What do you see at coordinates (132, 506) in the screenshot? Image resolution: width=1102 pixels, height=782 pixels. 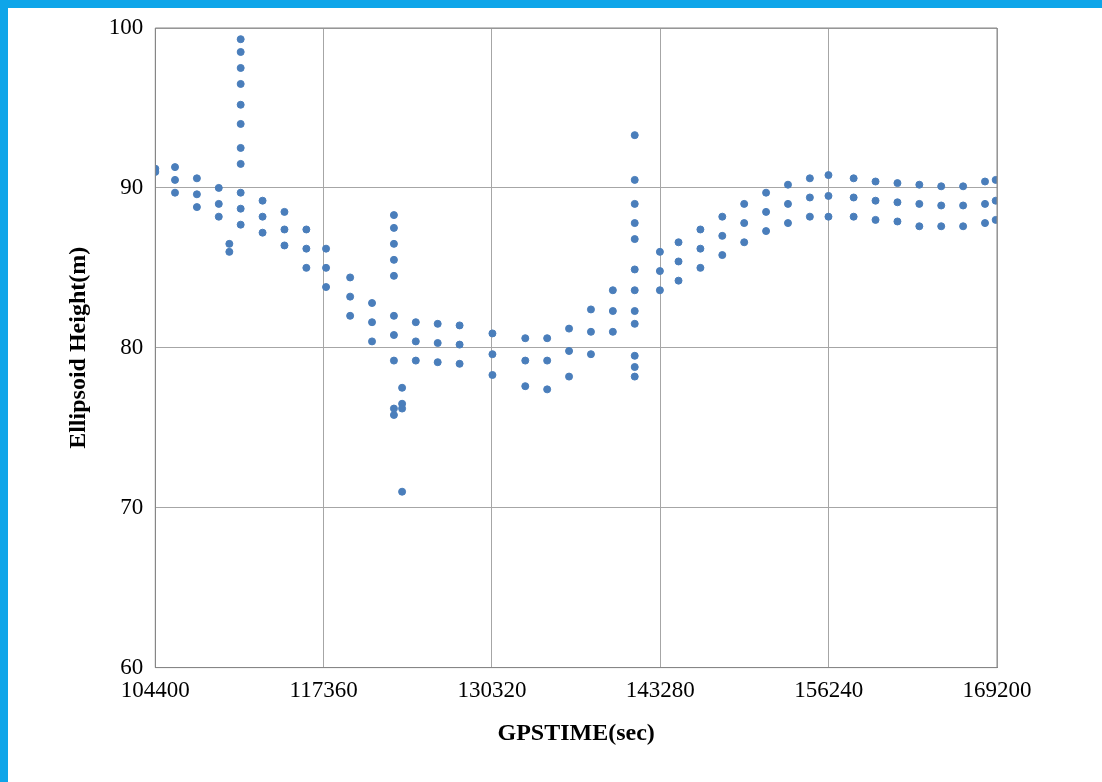 I see `y-tick-label: 70` at bounding box center [132, 506].